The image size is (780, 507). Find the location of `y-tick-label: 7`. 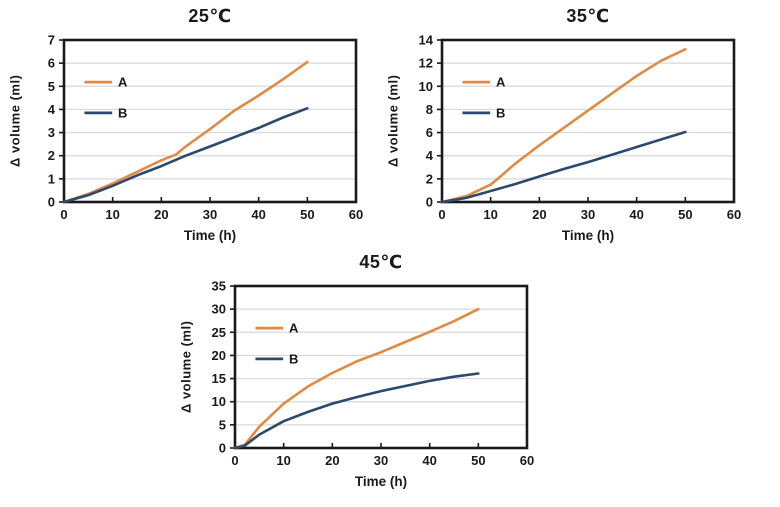

y-tick-label: 7 is located at coordinates (51, 40).